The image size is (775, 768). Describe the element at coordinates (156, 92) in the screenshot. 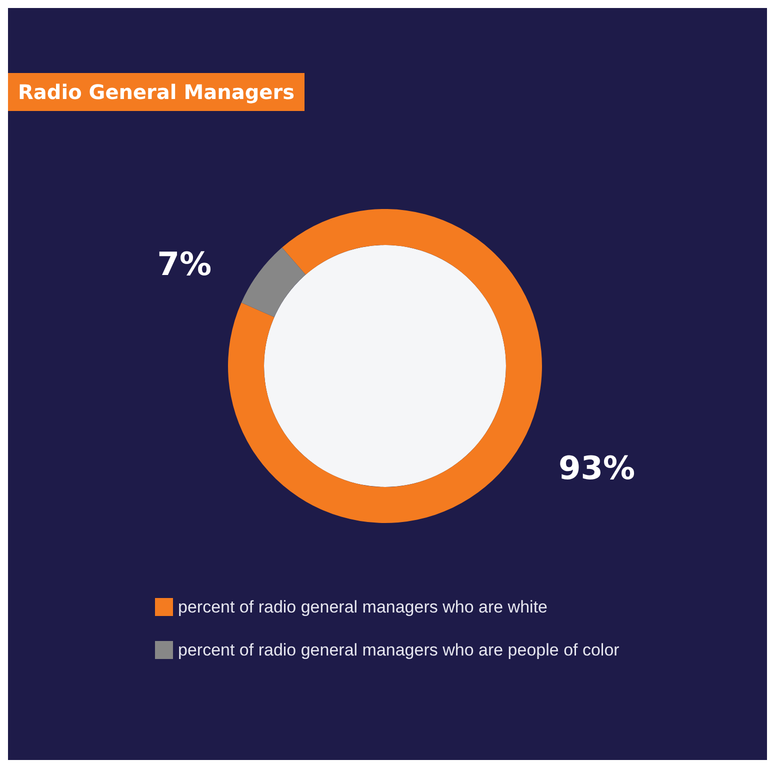

I see `chart-title: Radio General Managers` at that location.